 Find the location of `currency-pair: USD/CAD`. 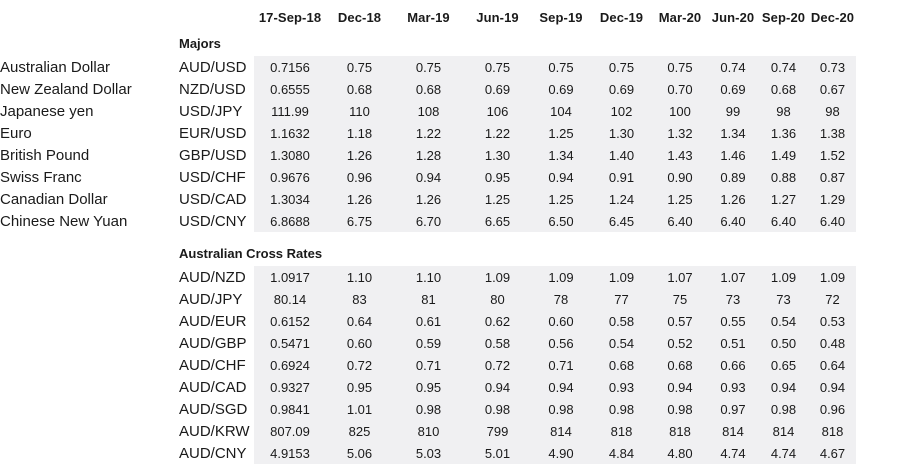

currency-pair: USD/CAD is located at coordinates (213, 199).